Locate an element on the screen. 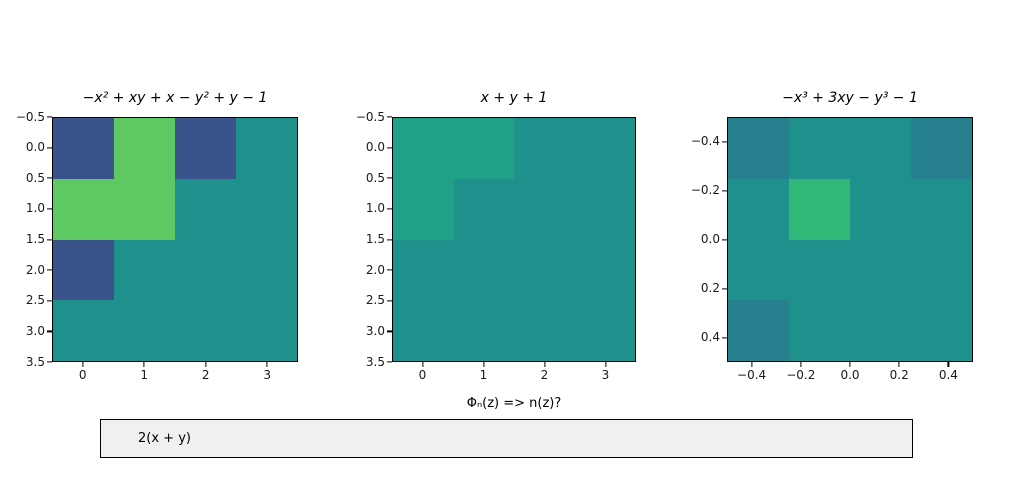  x-tick-label: 2 is located at coordinates (544, 375).